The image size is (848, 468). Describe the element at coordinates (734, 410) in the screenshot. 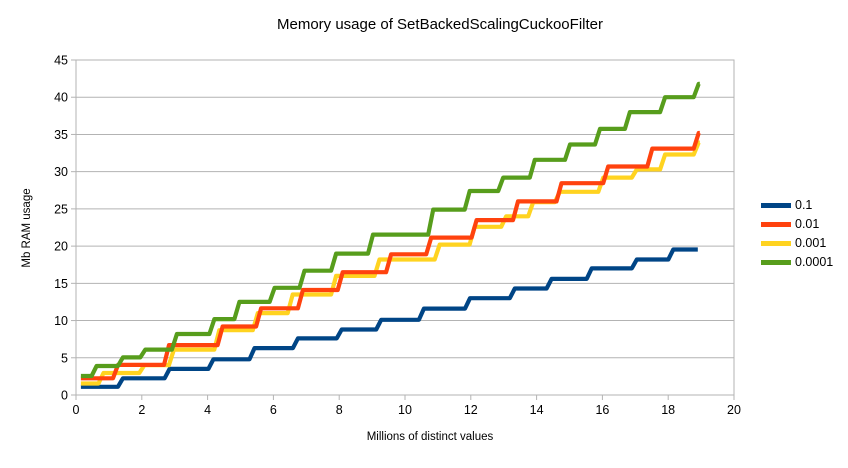

I see `x-tick-label: 20` at that location.